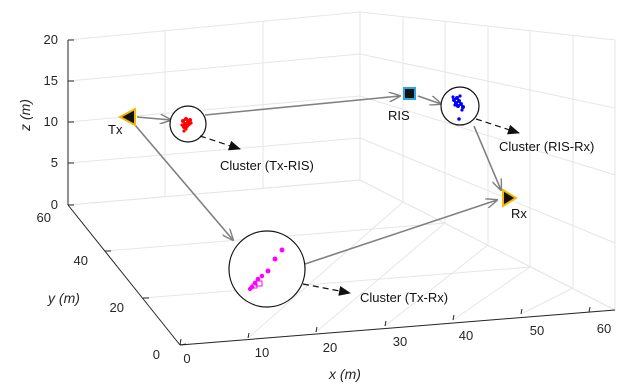  What do you see at coordinates (51, 39) in the screenshot?
I see `z-tick-label: 20` at bounding box center [51, 39].